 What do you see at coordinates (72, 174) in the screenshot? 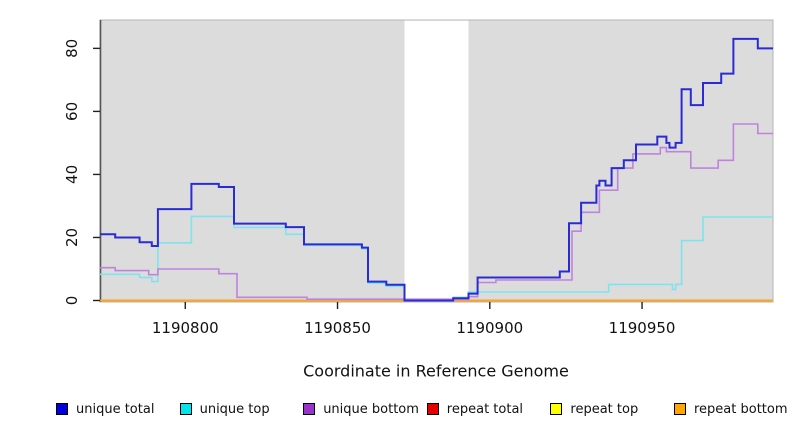
I see `y-tick-label: 40` at bounding box center [72, 174].